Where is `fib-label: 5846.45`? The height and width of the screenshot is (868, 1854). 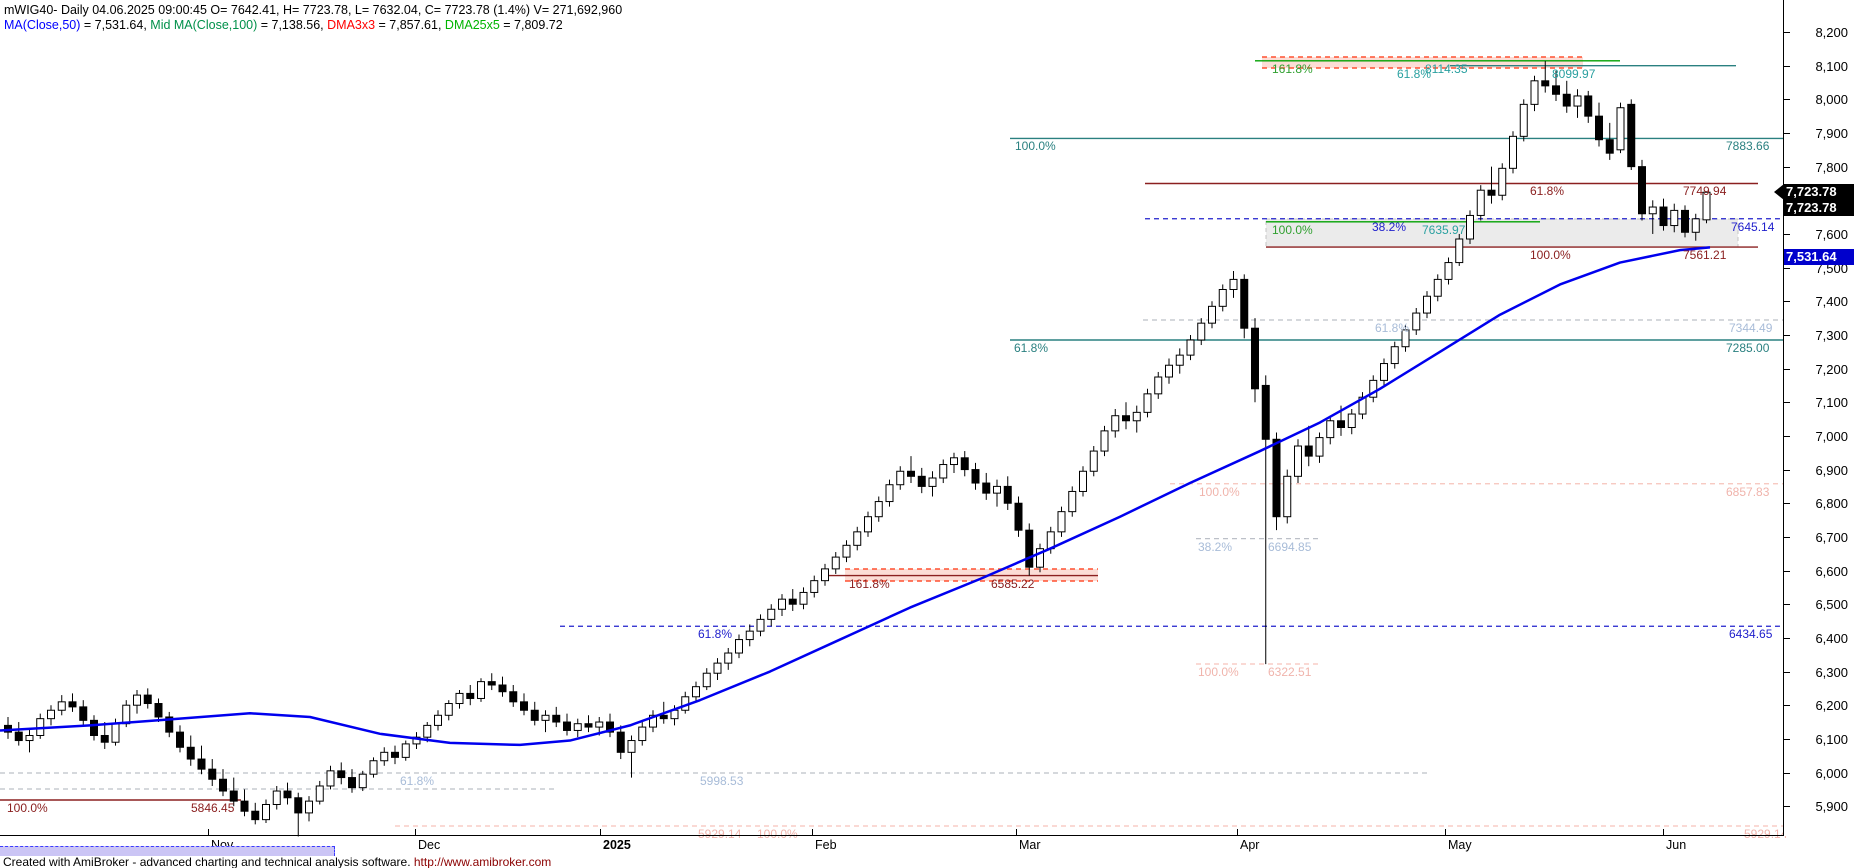 fib-label: 5846.45 is located at coordinates (213, 808).